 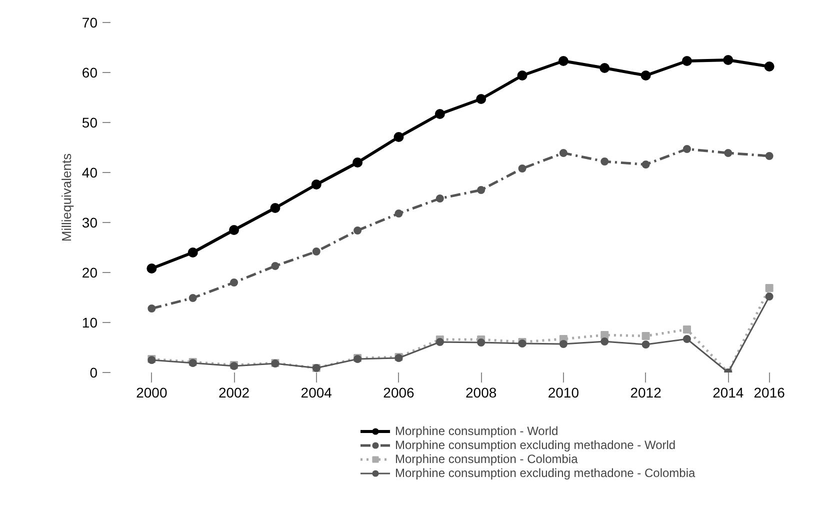 What do you see at coordinates (564, 392) in the screenshot?
I see `x-tick-label: 2010` at bounding box center [564, 392].